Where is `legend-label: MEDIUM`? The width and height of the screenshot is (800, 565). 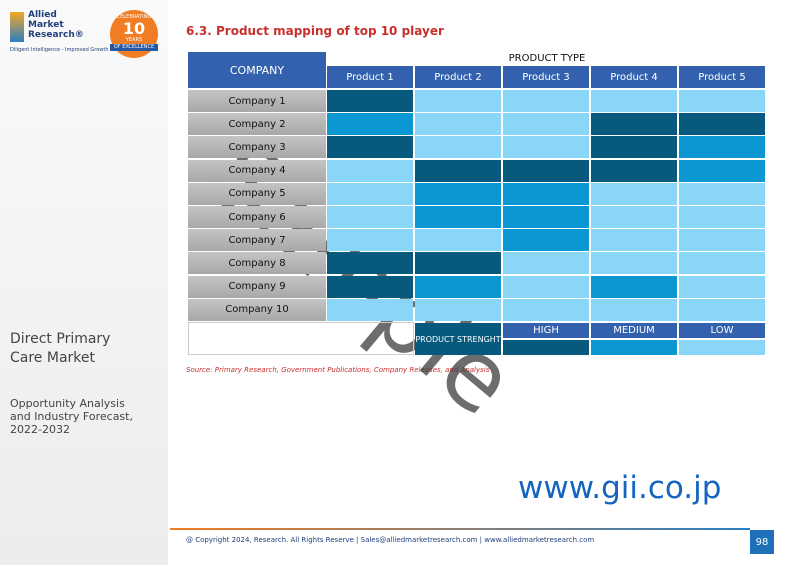 legend-label: MEDIUM is located at coordinates (634, 330).